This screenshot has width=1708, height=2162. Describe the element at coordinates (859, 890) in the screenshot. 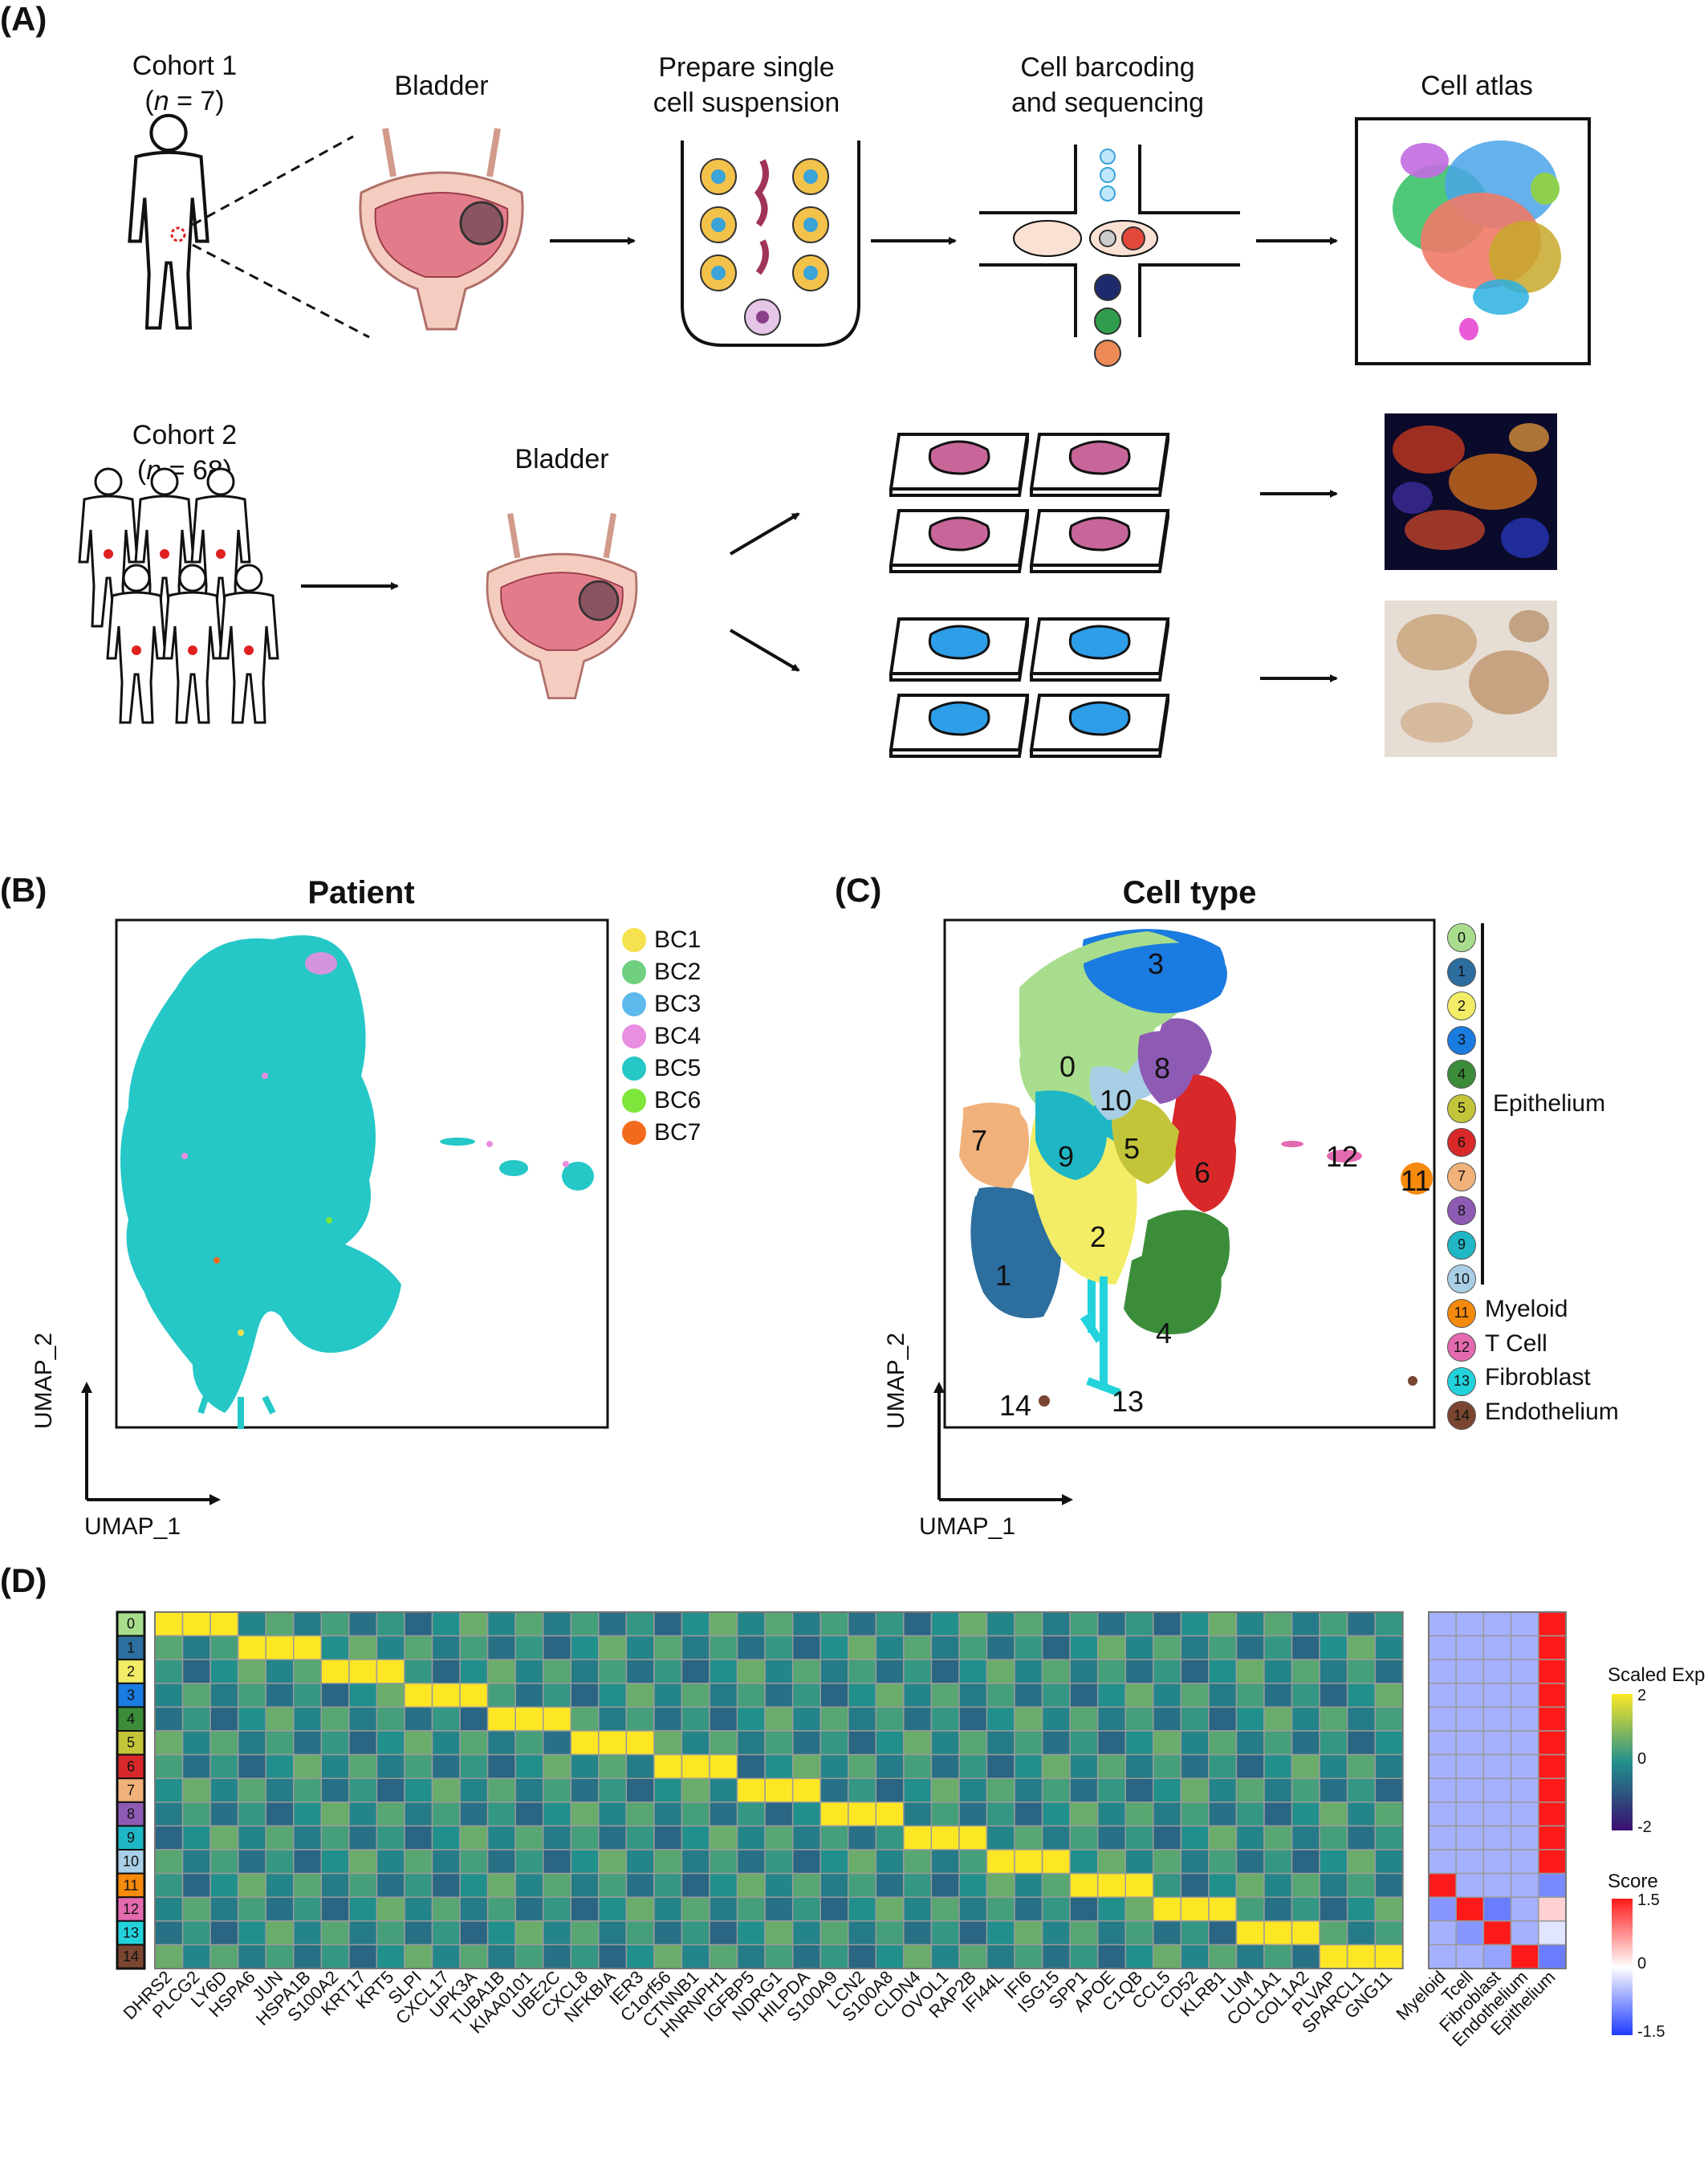

I see `panel-c-label: (C)` at that location.